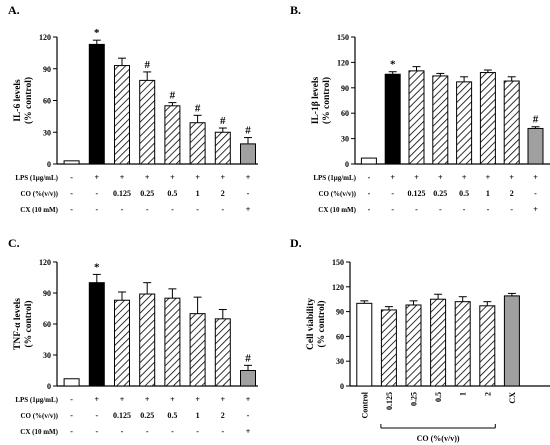 Image resolution: width=550 pixels, height=445 pixels. What do you see at coordinates (347, 164) in the screenshot?
I see `y-tick-label: 0` at bounding box center [347, 164].